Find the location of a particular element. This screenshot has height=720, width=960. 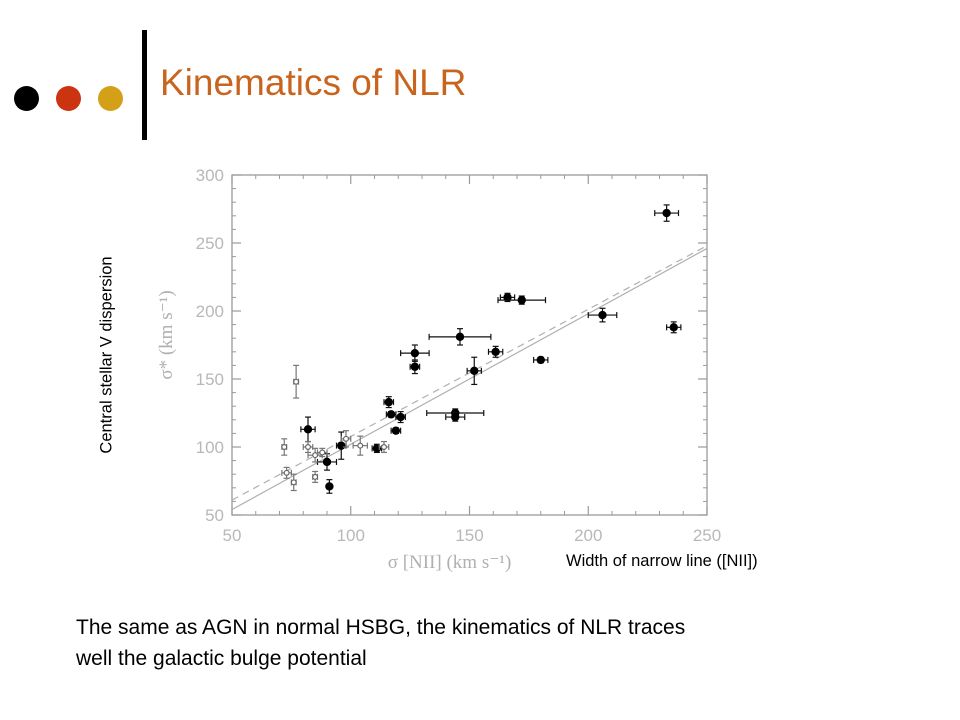

bullet-dots is located at coordinates (69, 99).